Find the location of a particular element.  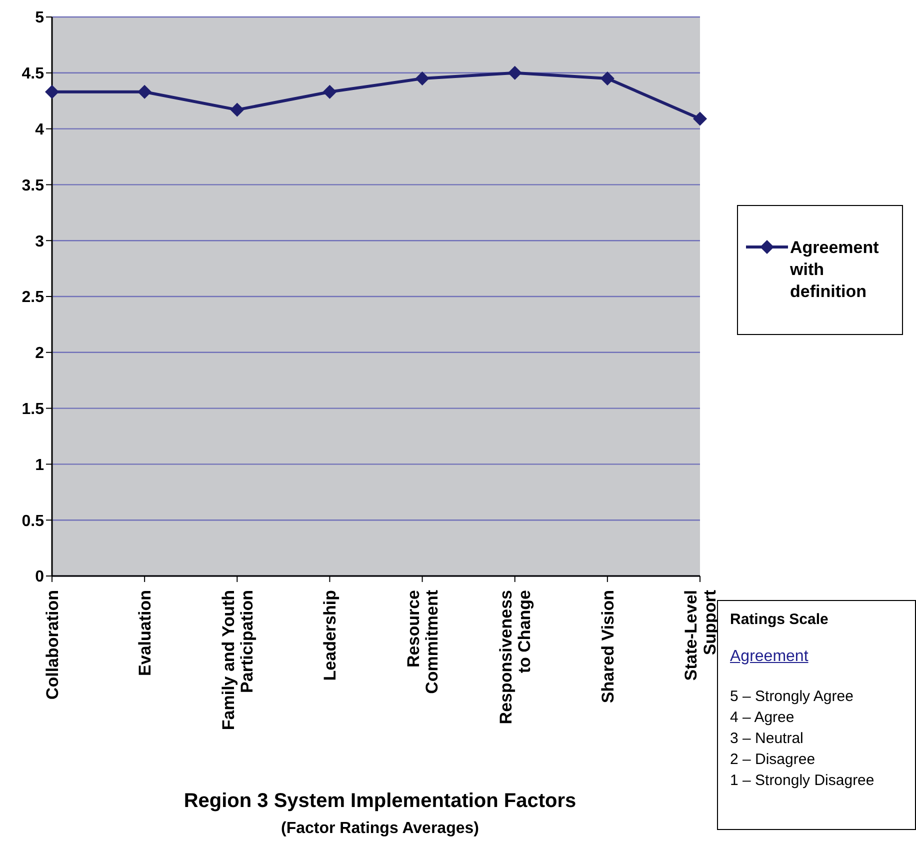

y-tick-label: 0 is located at coordinates (39, 577).